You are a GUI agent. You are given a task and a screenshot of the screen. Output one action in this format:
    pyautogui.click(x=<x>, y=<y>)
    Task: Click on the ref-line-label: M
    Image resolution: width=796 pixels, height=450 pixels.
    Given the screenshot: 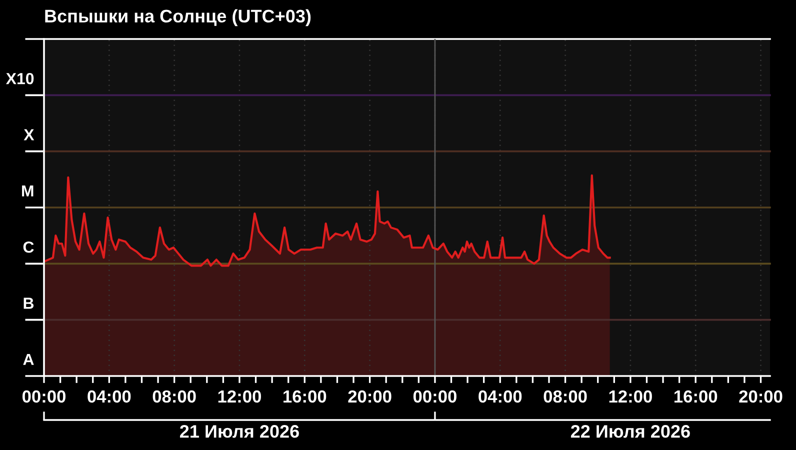 What is the action you would take?
    pyautogui.click(x=28, y=190)
    